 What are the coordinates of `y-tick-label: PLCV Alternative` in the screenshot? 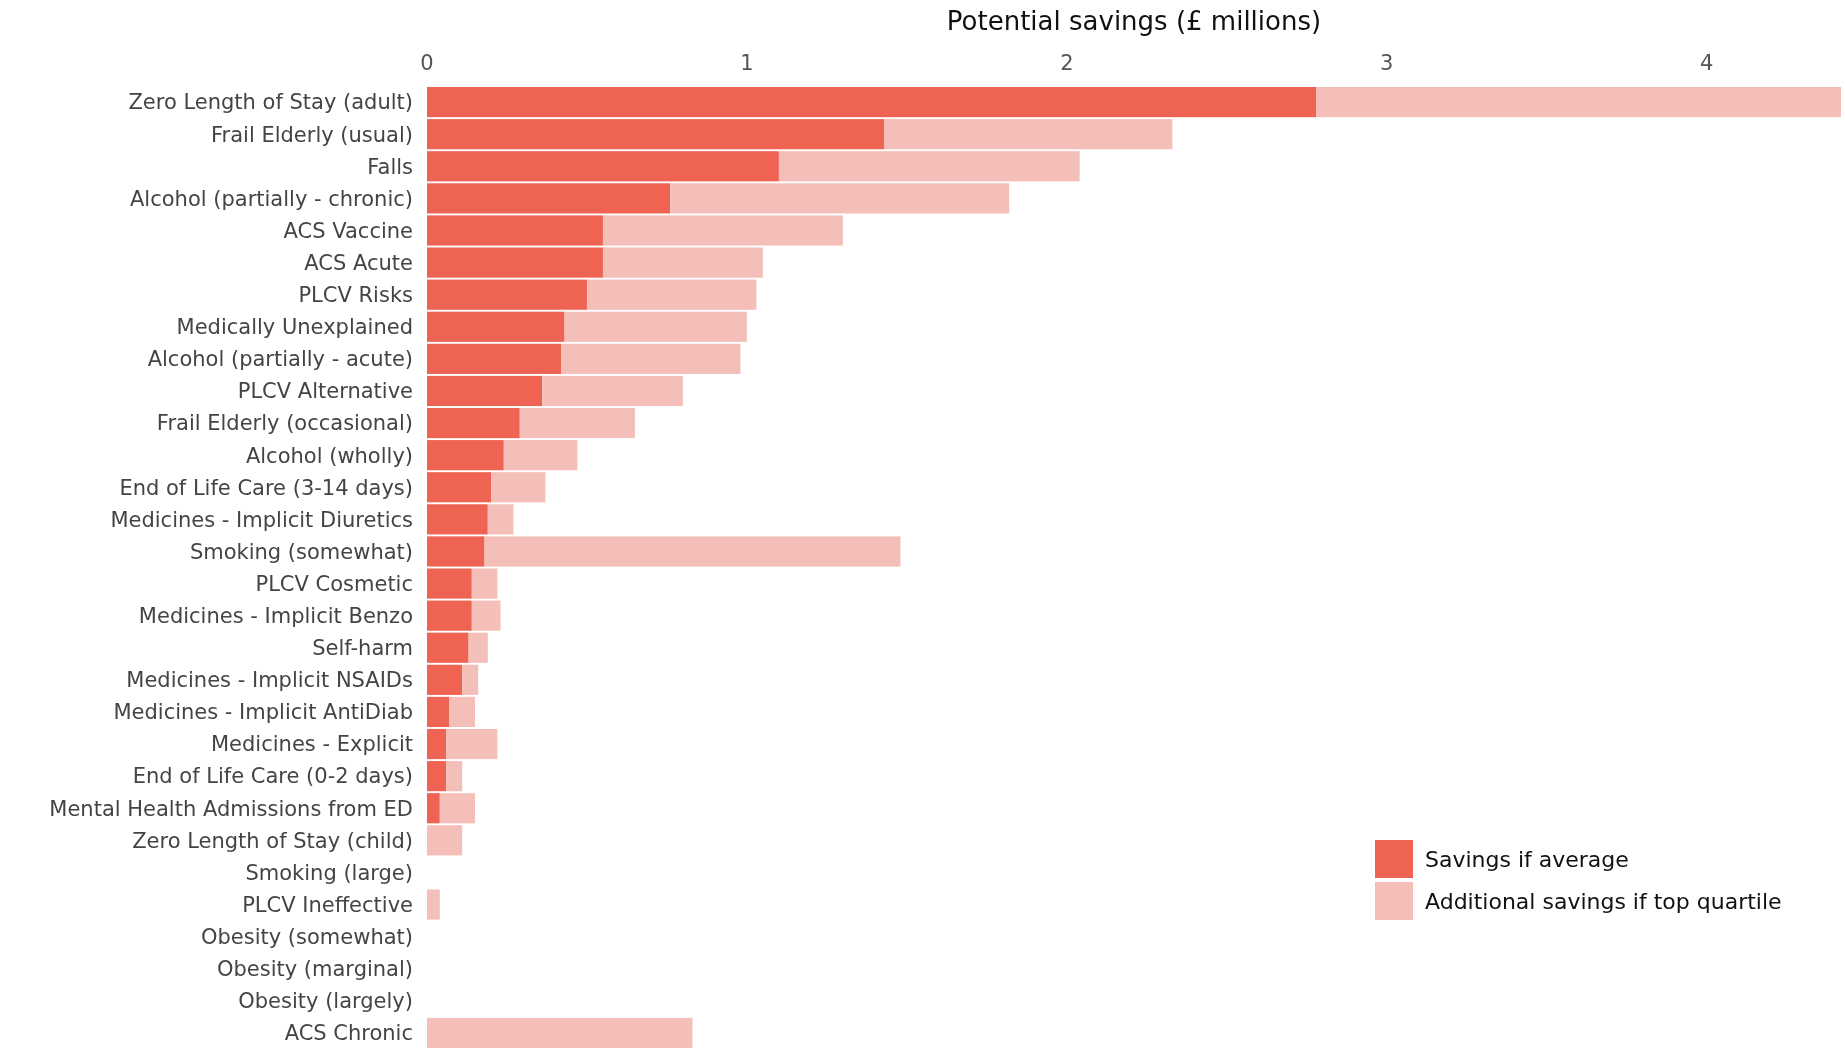 It's located at (325, 391).